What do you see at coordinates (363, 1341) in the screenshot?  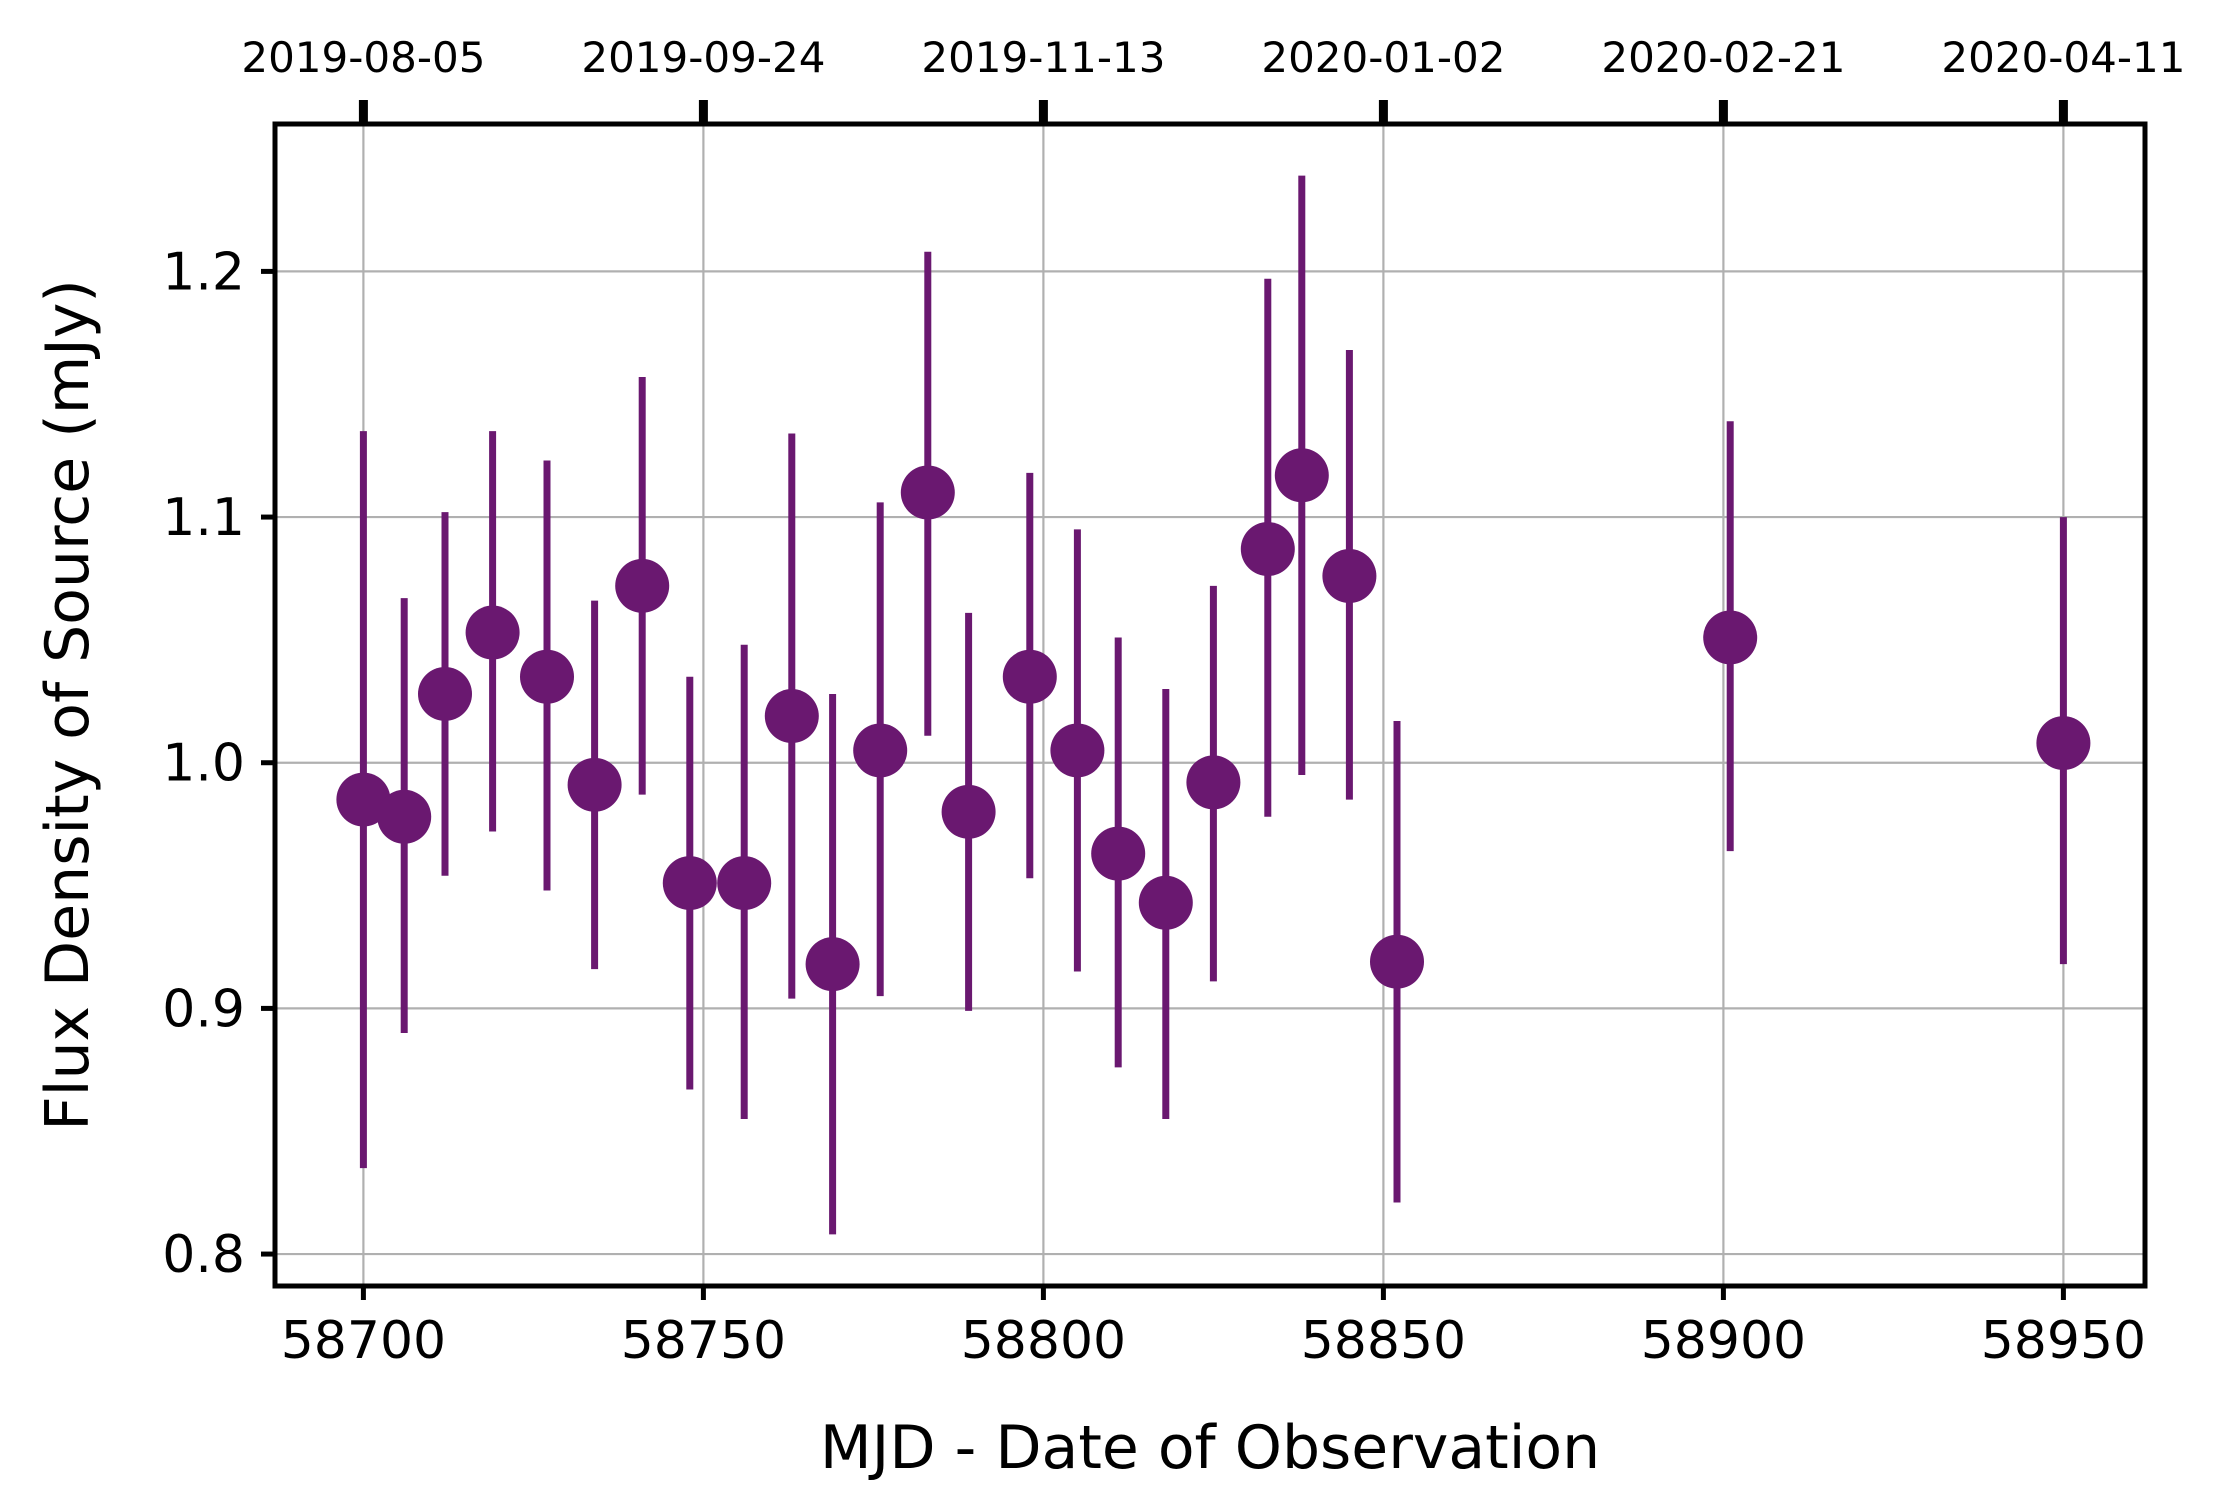 I see `x-tick-label: 58700` at bounding box center [363, 1341].